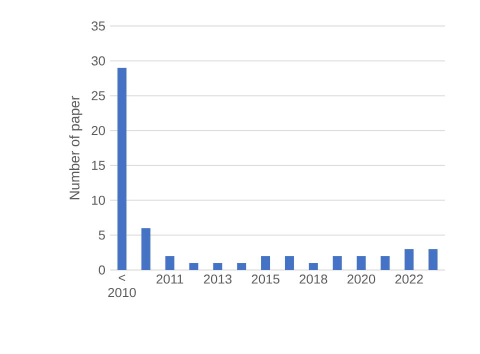  I want to click on x-tick-label: 2013, so click(218, 279).